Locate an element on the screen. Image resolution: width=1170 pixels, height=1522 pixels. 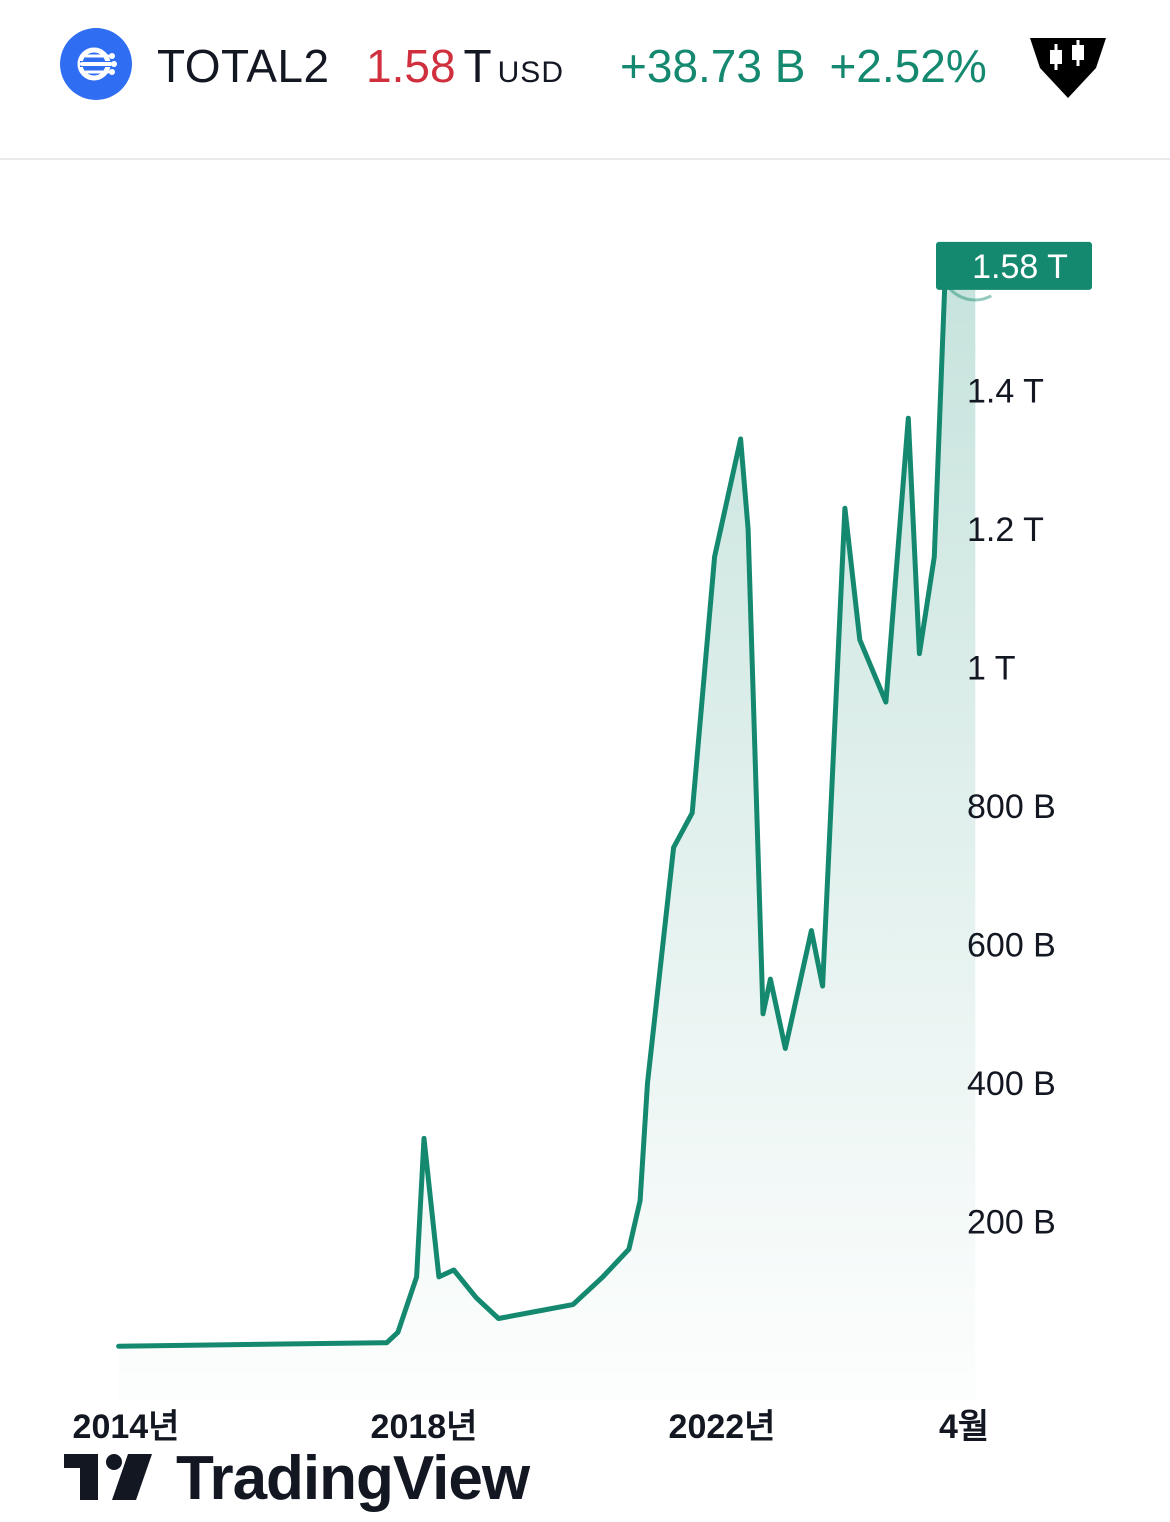
price-currency: USD is located at coordinates (530, 72).